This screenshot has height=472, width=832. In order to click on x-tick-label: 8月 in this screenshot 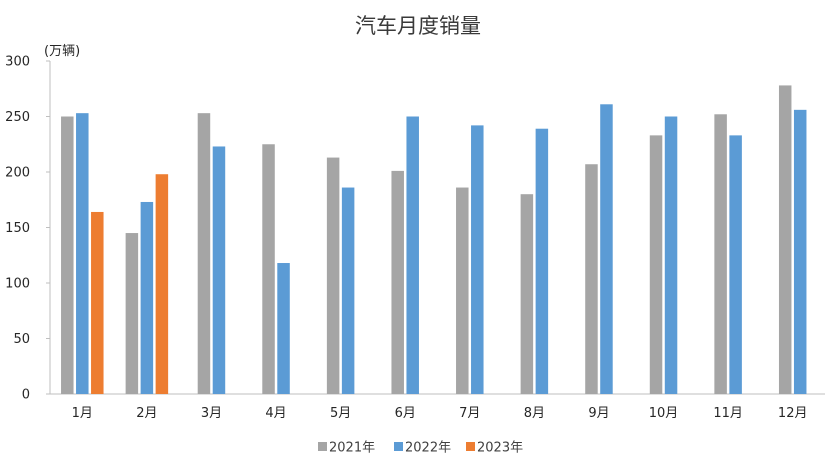, I will do `click(534, 413)`.